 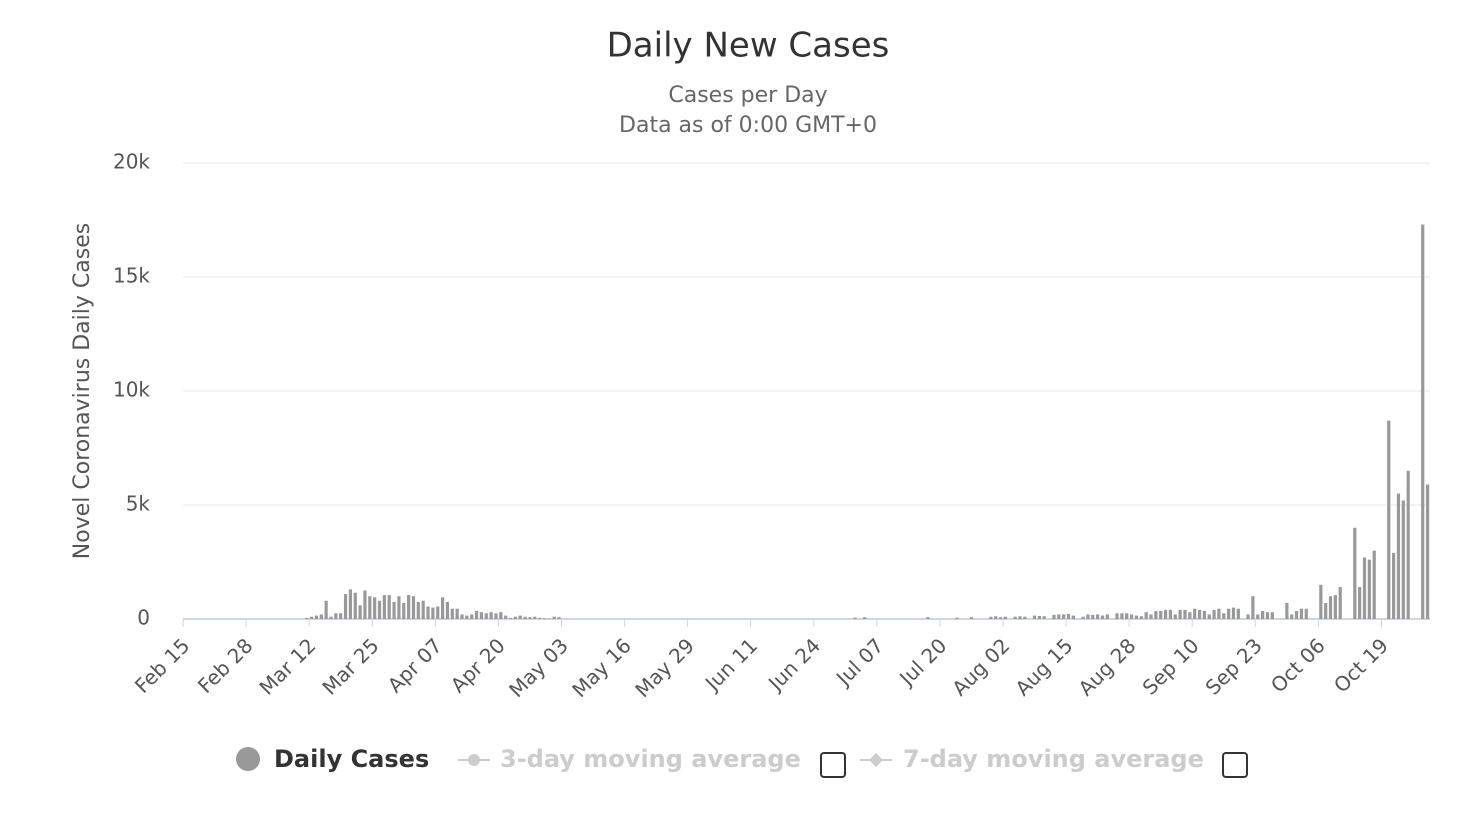 I want to click on x-tick-label: Apr 07, so click(x=415, y=665).